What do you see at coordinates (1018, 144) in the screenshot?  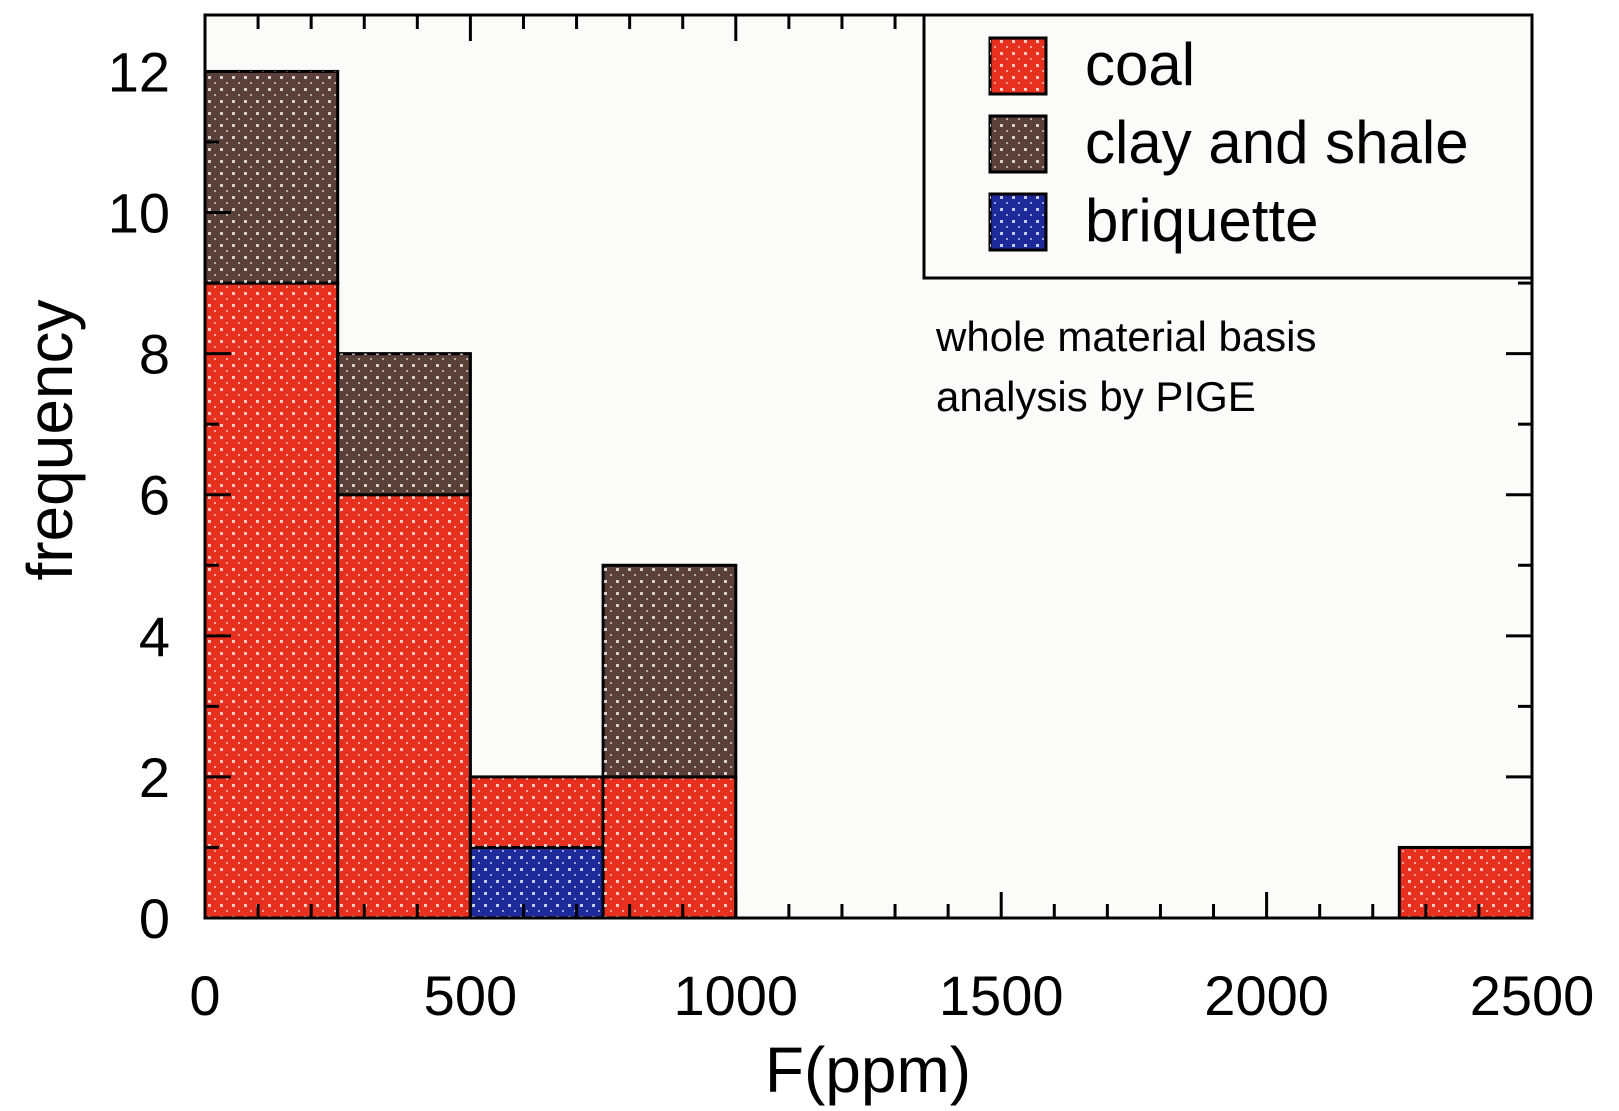 I see `legend-swatch-clay-and-shale-dots` at bounding box center [1018, 144].